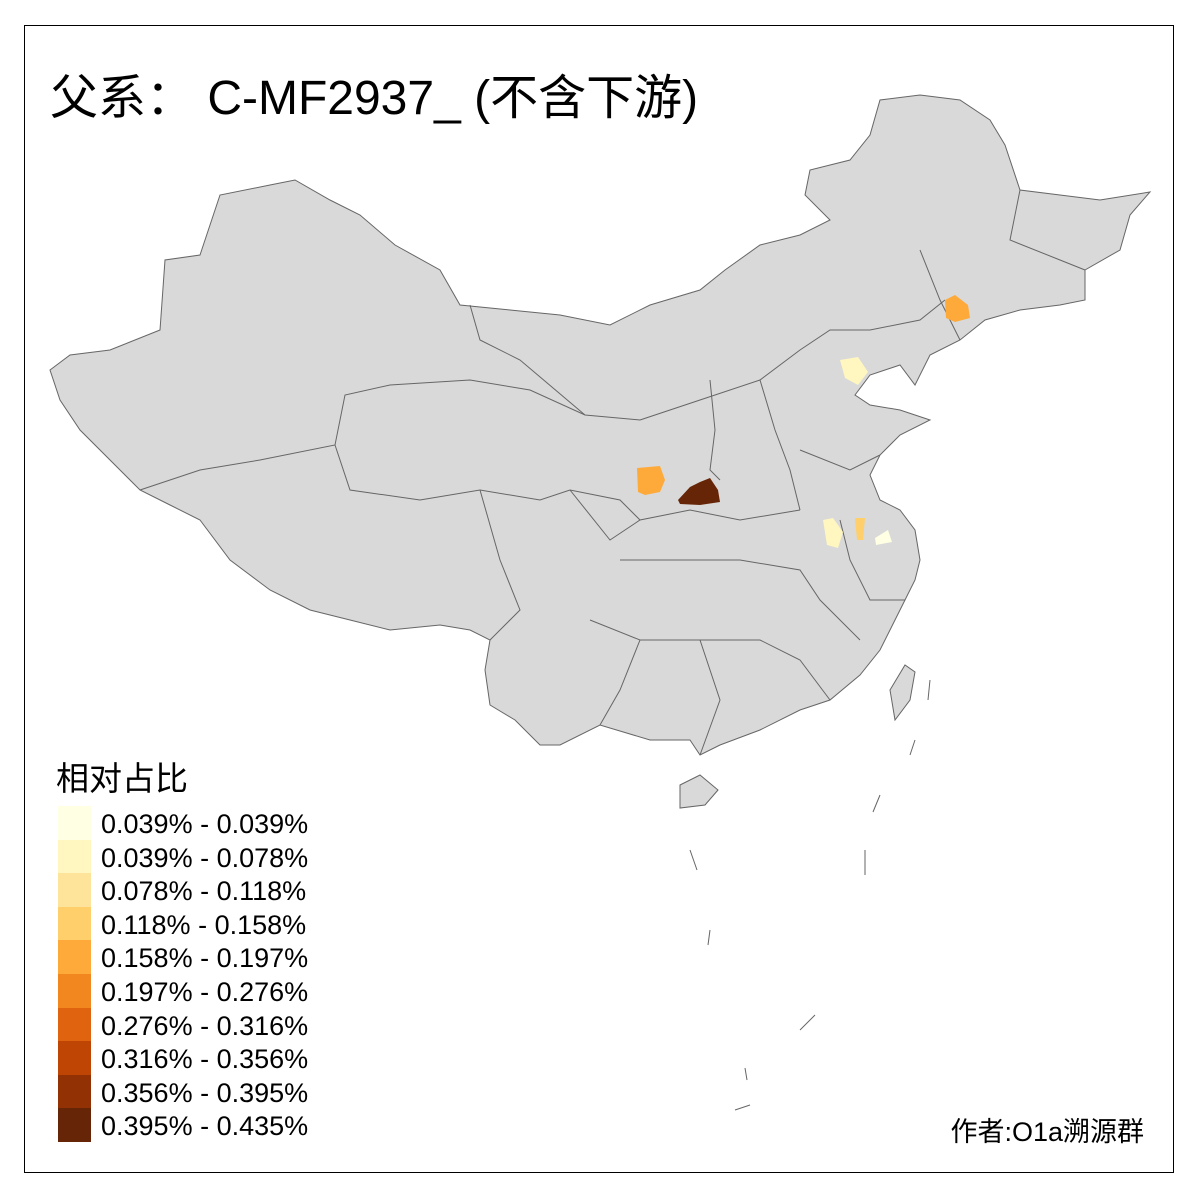 The height and width of the screenshot is (1200, 1200). I want to click on legend-label: 0.039% - 0.078%, so click(205, 857).